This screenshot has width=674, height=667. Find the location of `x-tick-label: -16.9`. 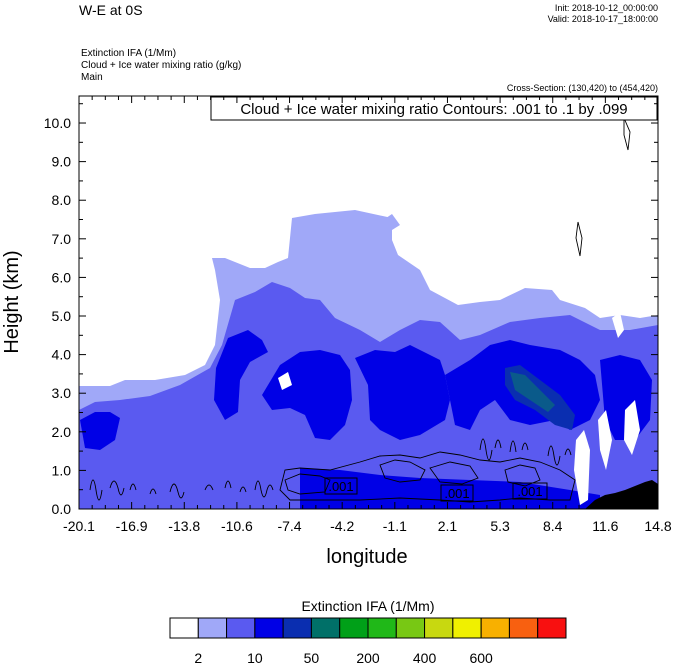

x-tick-label: -16.9 is located at coordinates (132, 526).